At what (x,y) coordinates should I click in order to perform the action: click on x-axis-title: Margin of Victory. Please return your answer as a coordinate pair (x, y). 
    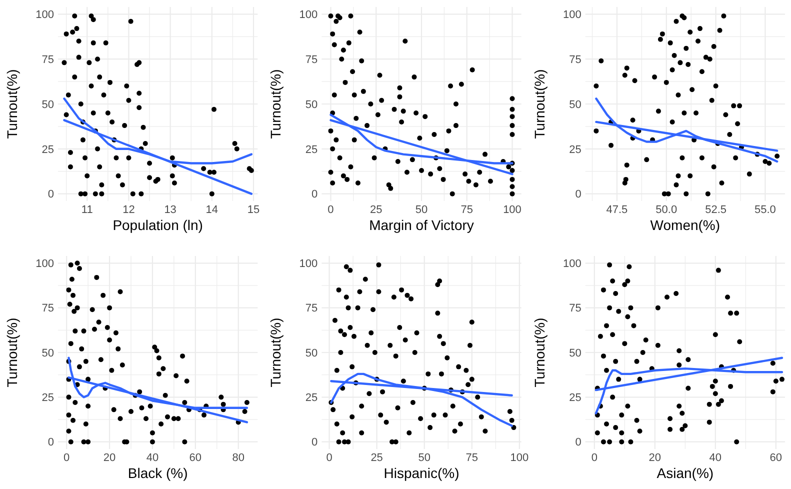
    Looking at the image, I should click on (421, 225).